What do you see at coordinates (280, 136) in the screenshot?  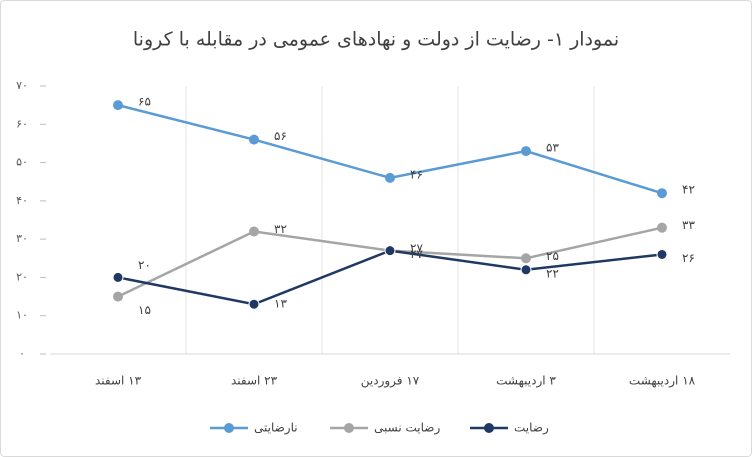 I see `data-label: ۵۶` at bounding box center [280, 136].